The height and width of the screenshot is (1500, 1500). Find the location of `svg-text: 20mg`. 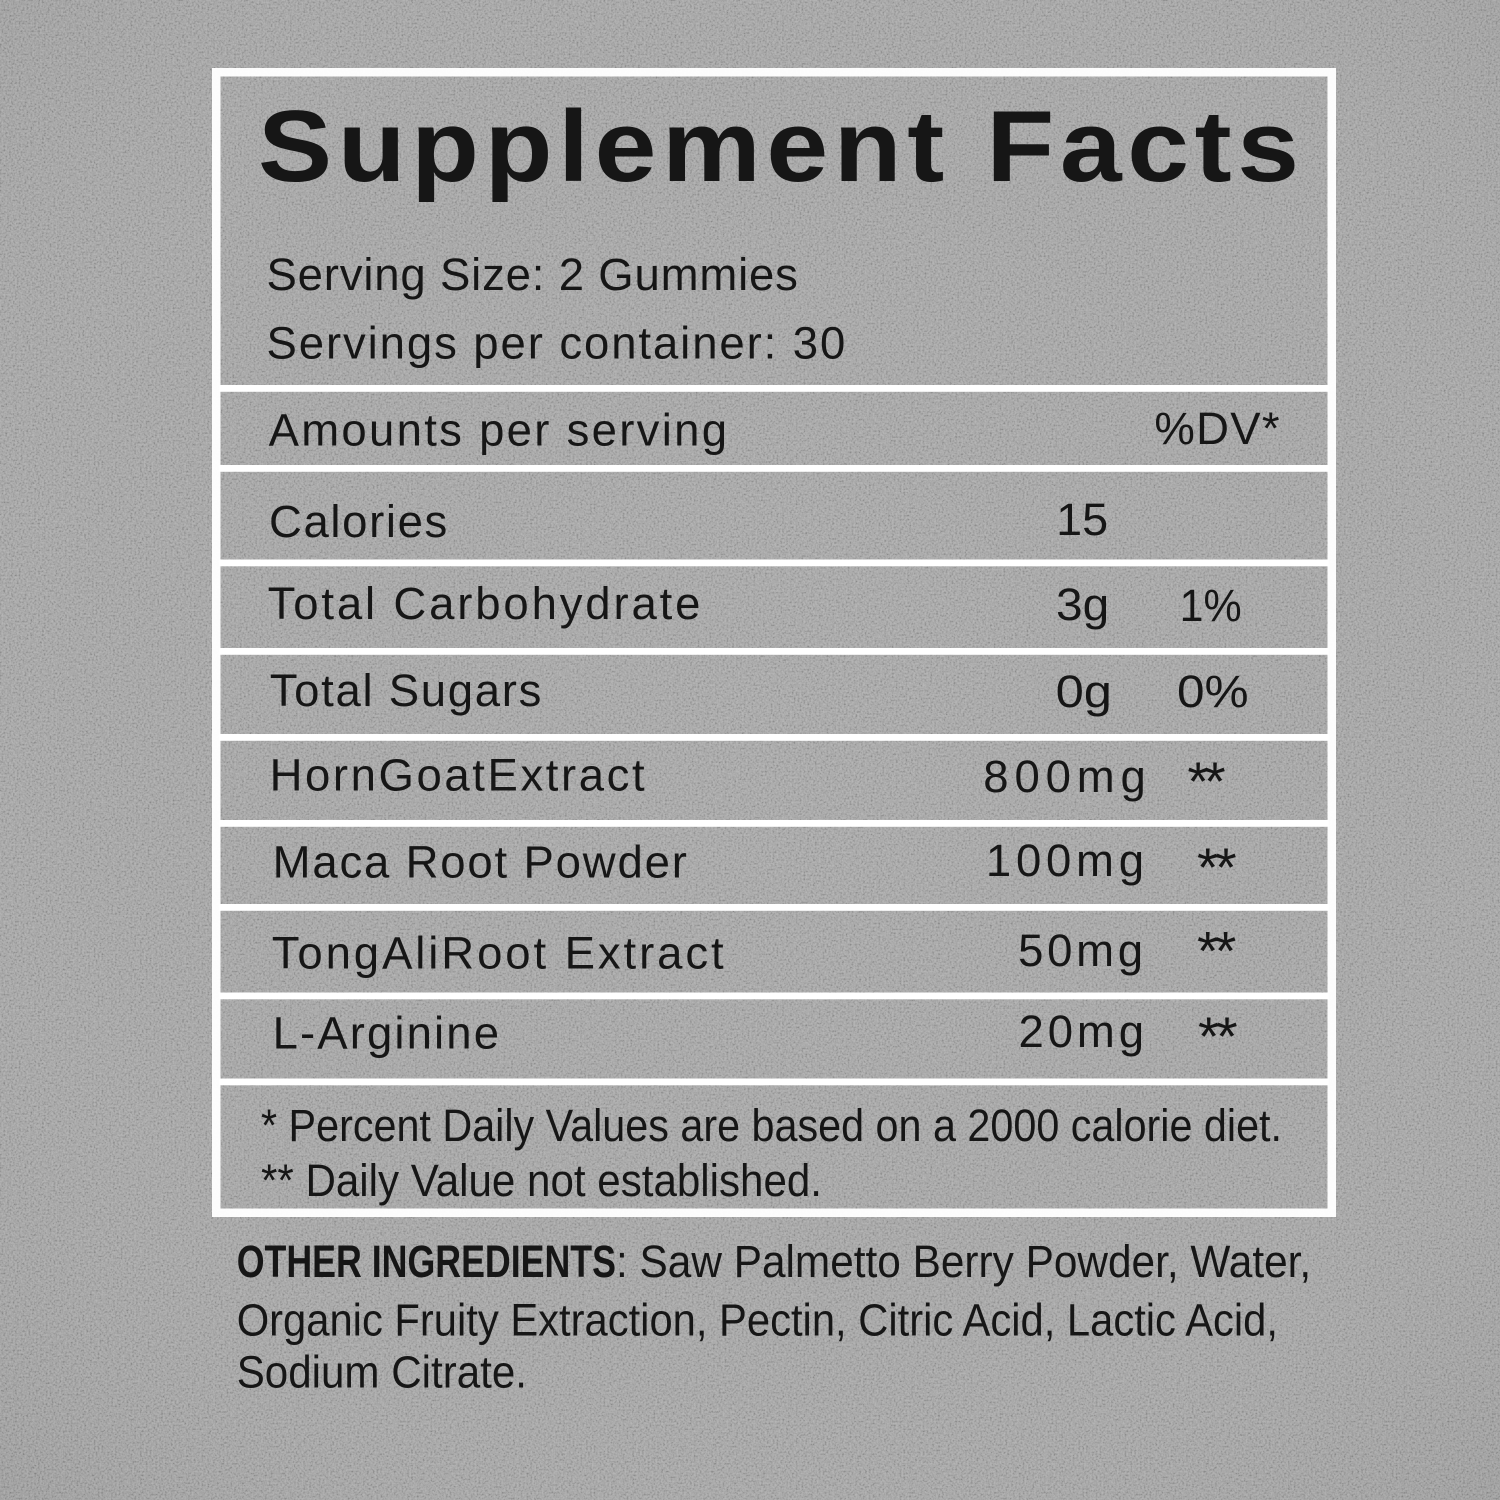

svg-text: 20mg is located at coordinates (1082, 1031).